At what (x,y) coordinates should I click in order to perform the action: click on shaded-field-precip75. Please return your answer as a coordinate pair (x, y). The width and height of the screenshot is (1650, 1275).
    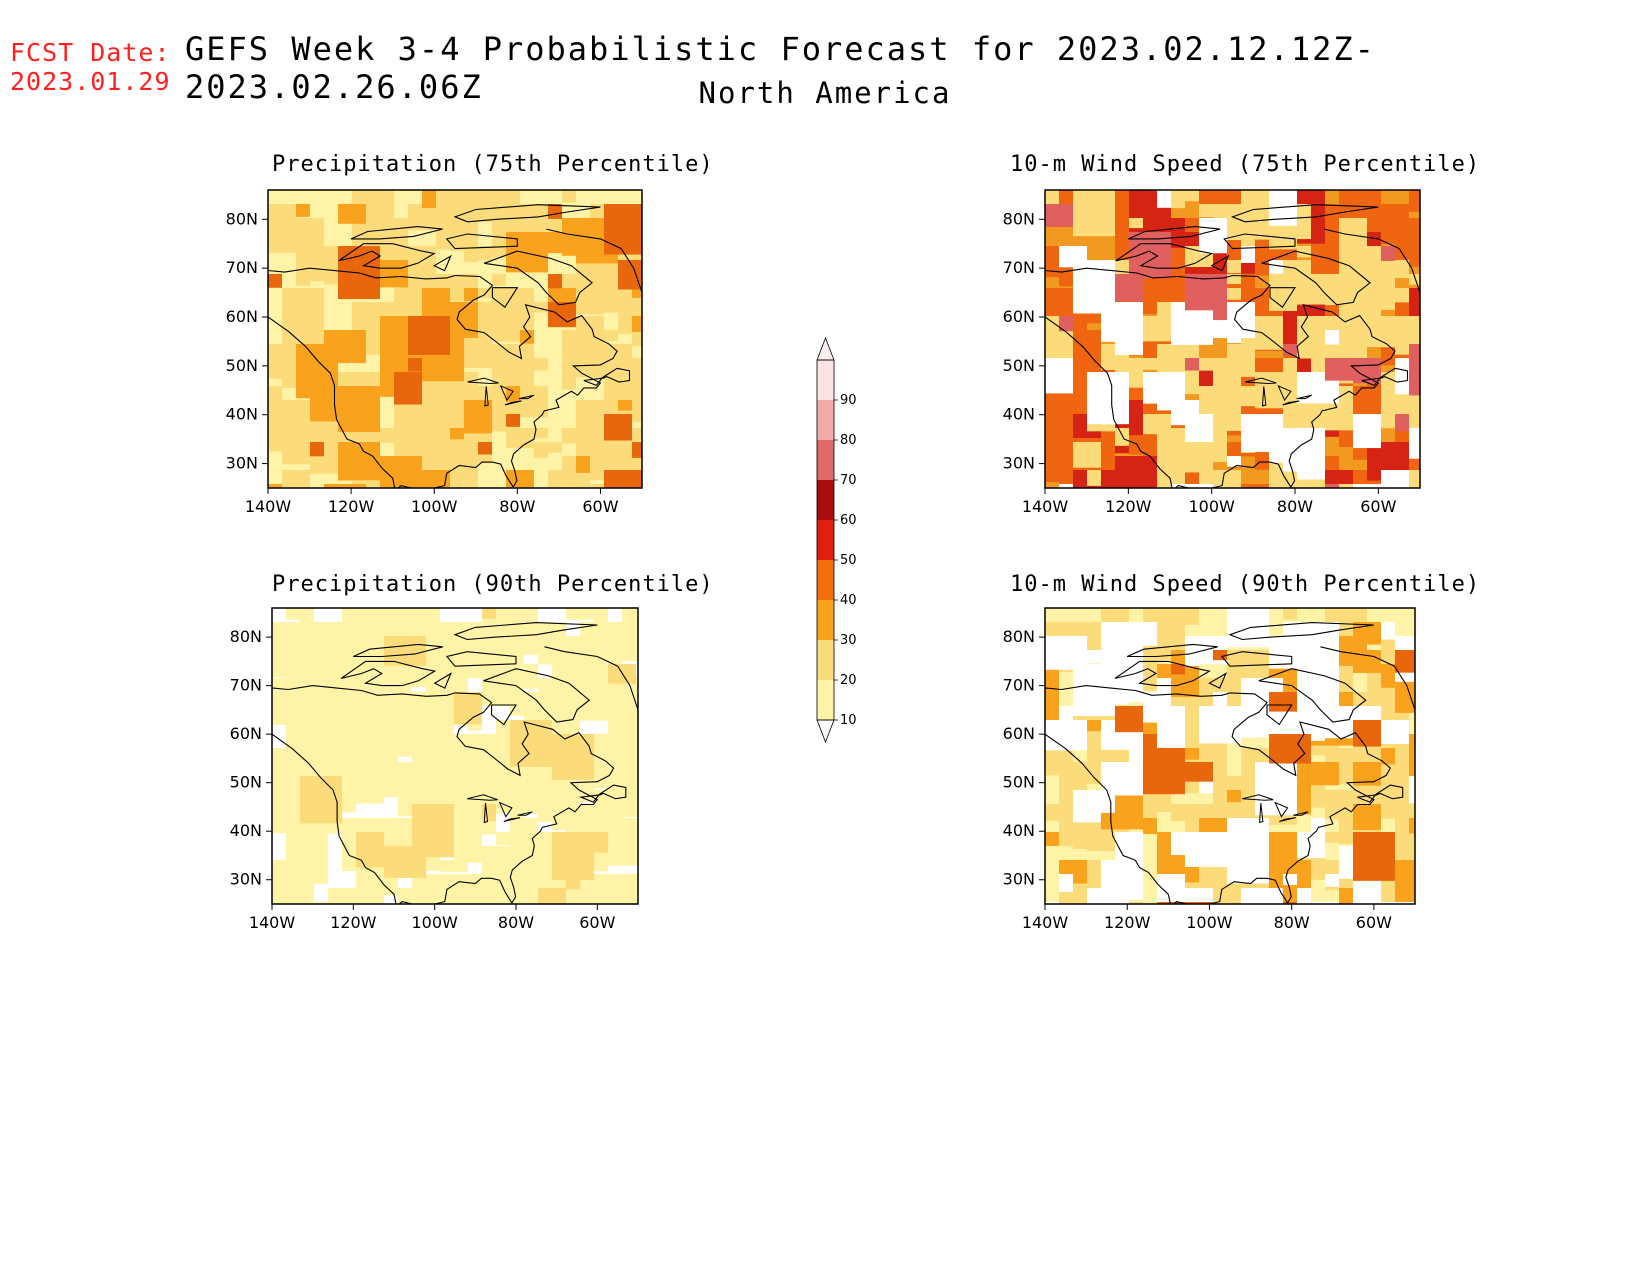
    Looking at the image, I should click on (455, 339).